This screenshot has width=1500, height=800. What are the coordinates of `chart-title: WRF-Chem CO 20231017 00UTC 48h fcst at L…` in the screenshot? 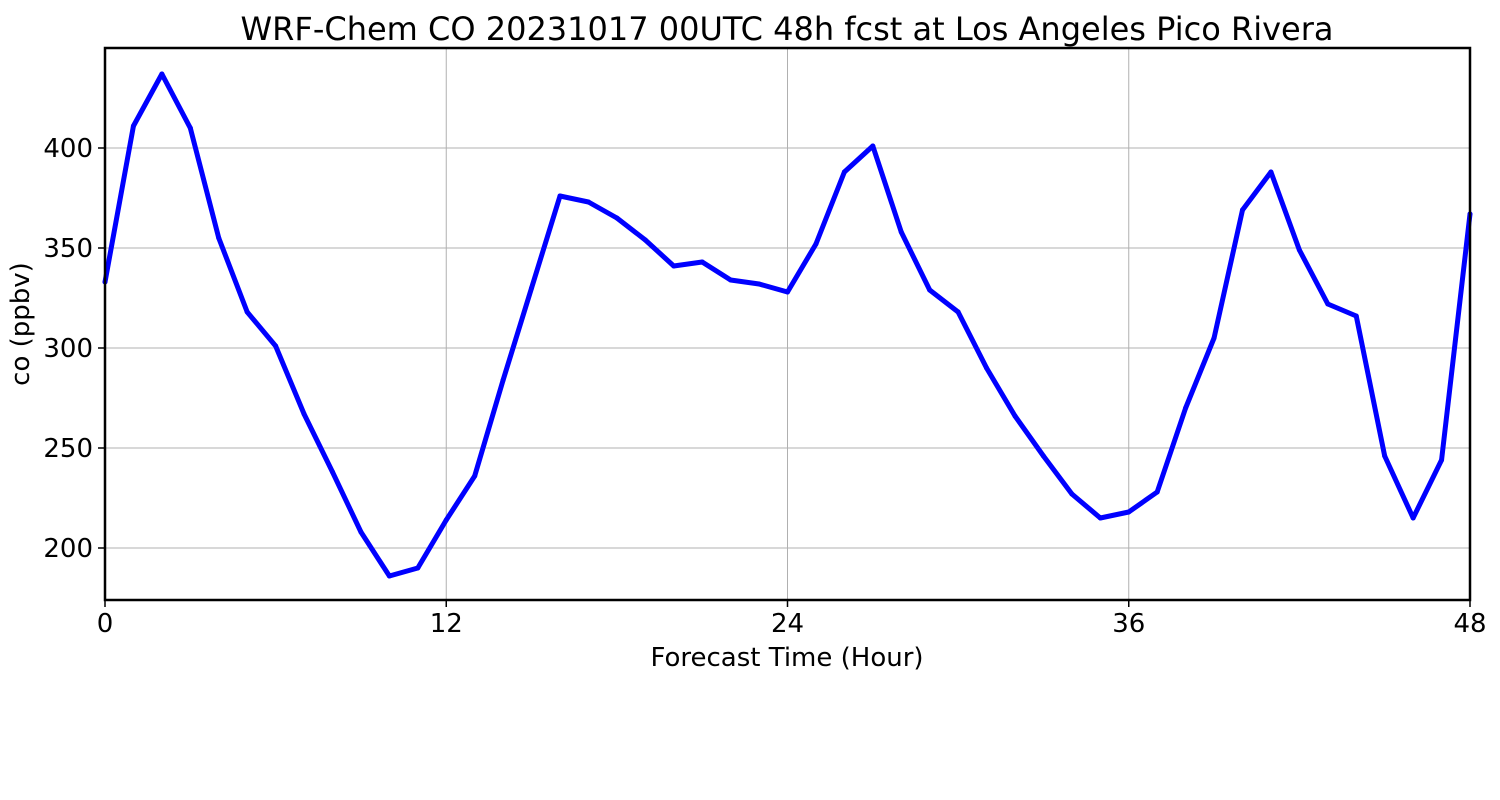 It's located at (787, 29).